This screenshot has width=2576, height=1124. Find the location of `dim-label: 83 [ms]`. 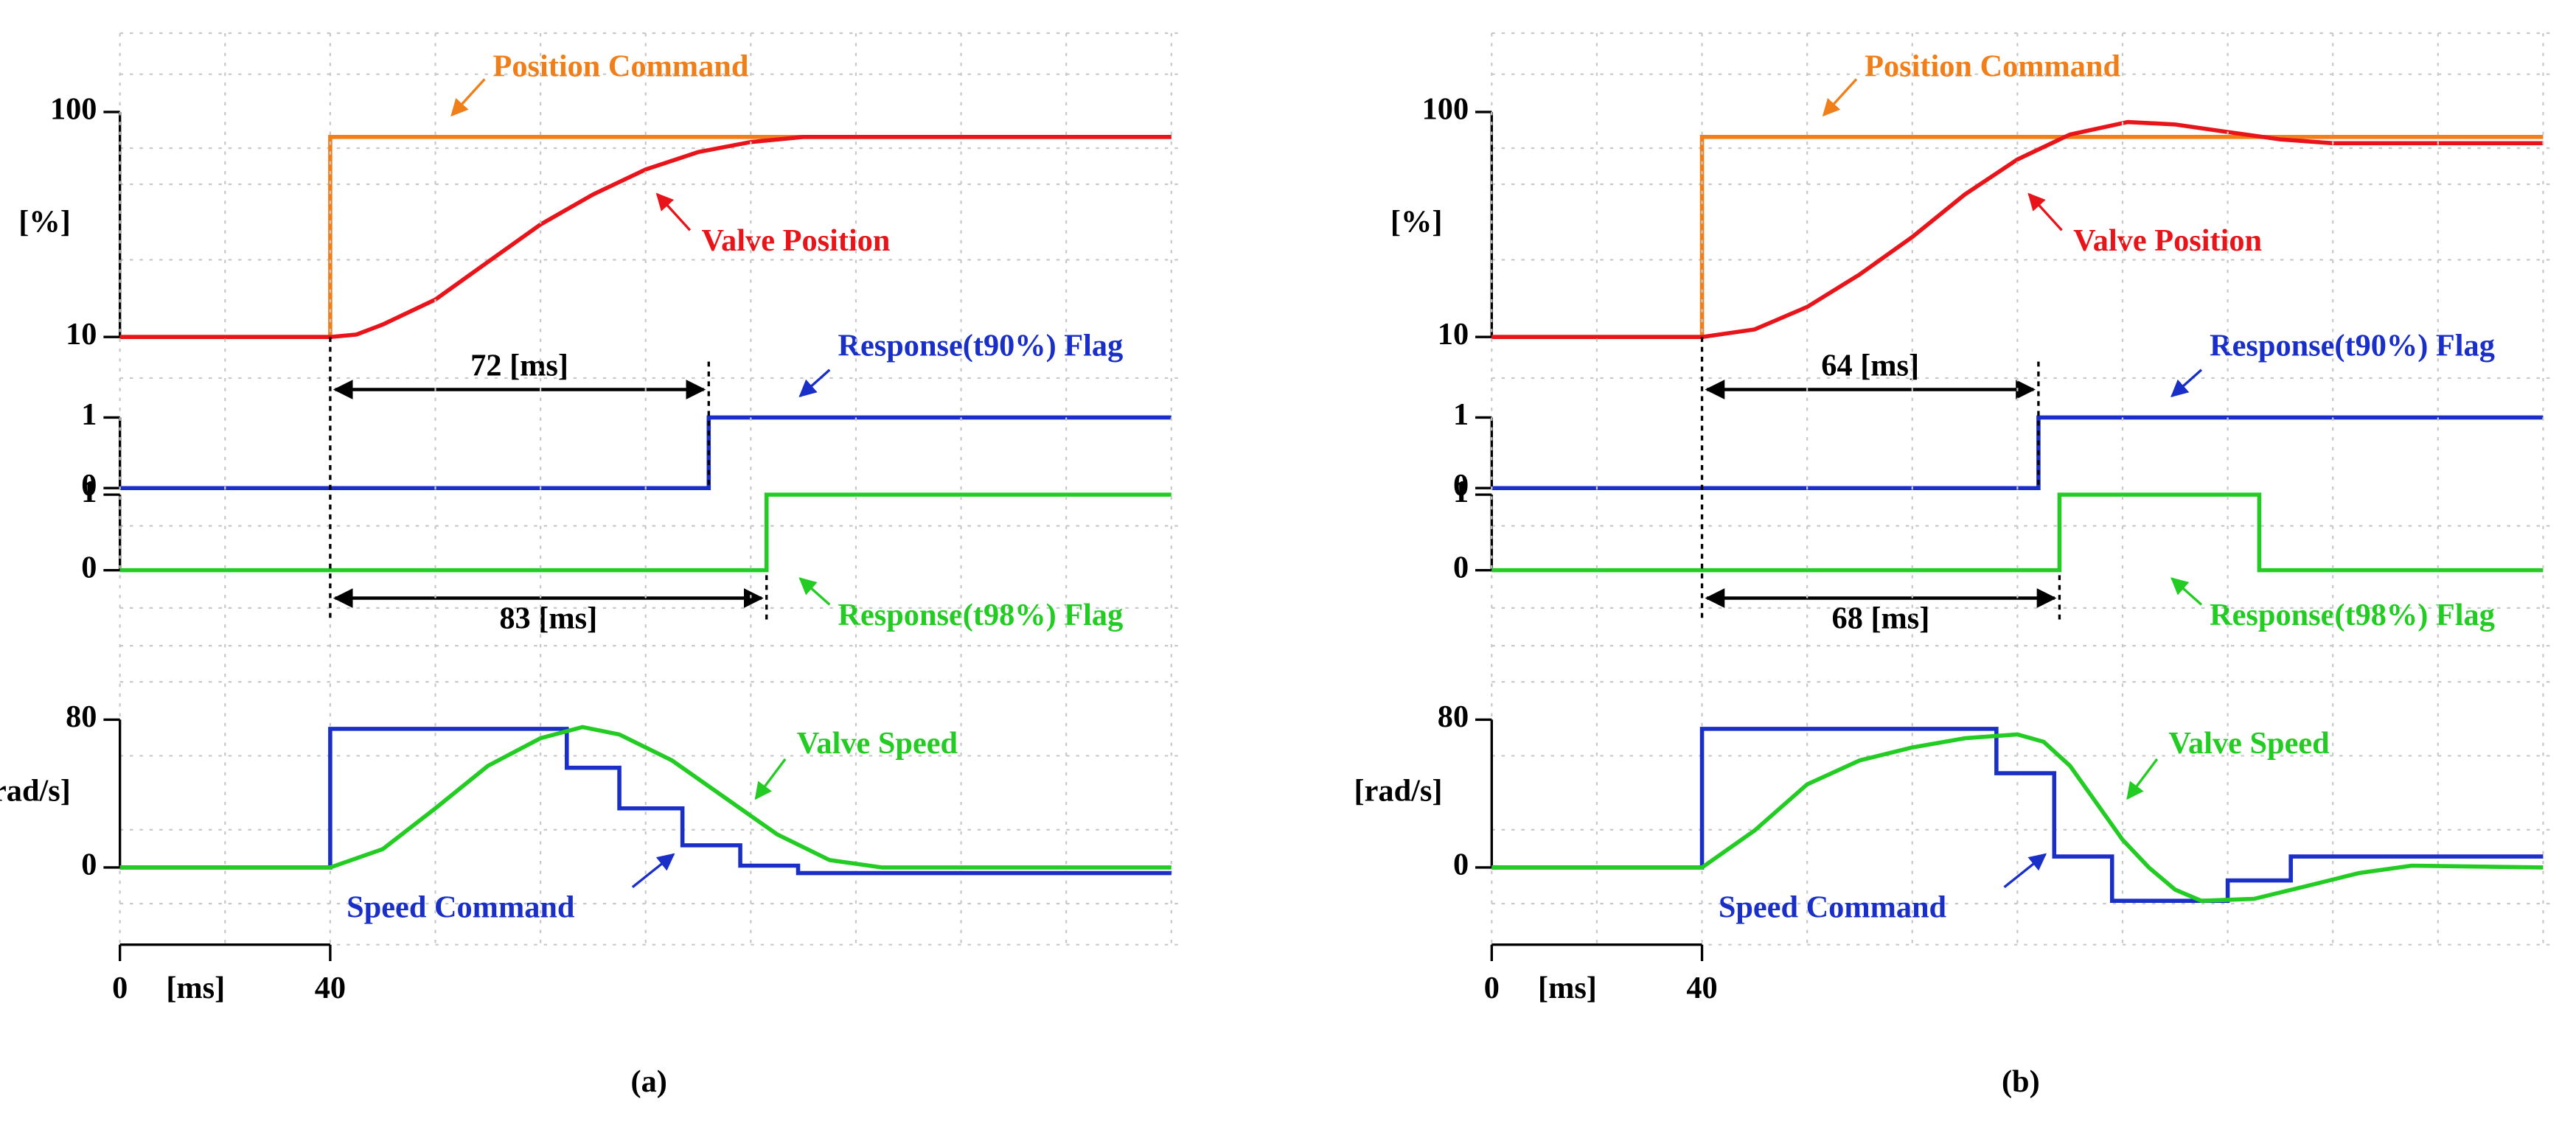

dim-label: 83 [ms] is located at coordinates (548, 618).